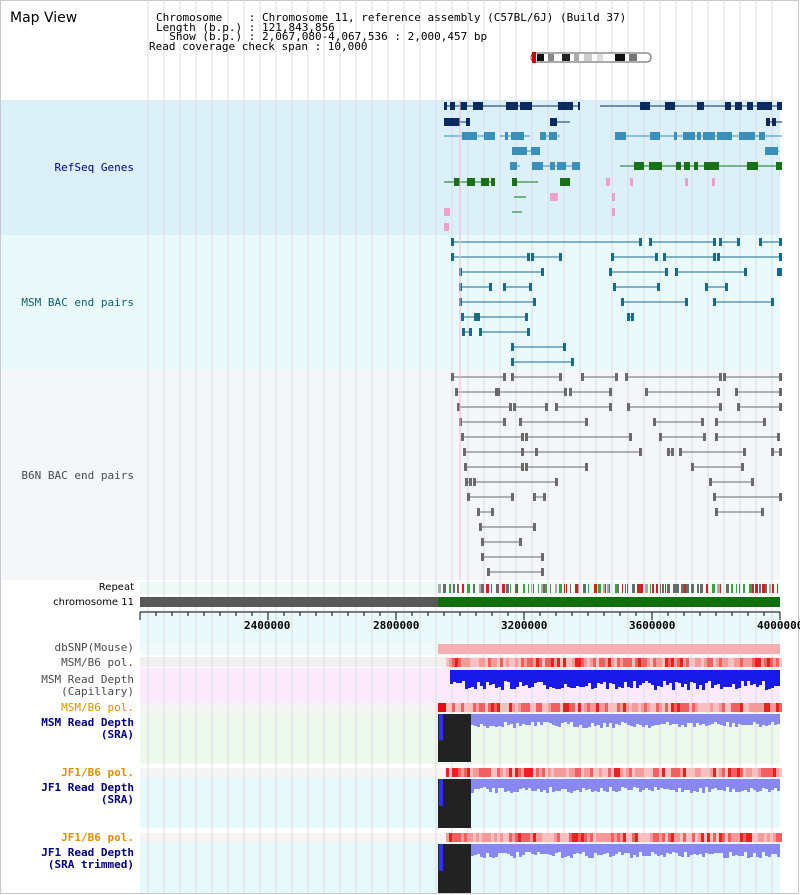 This screenshot has width=800, height=895. I want to click on track-label-msm-pol-2: MSM/B6 pol., so click(97, 707).